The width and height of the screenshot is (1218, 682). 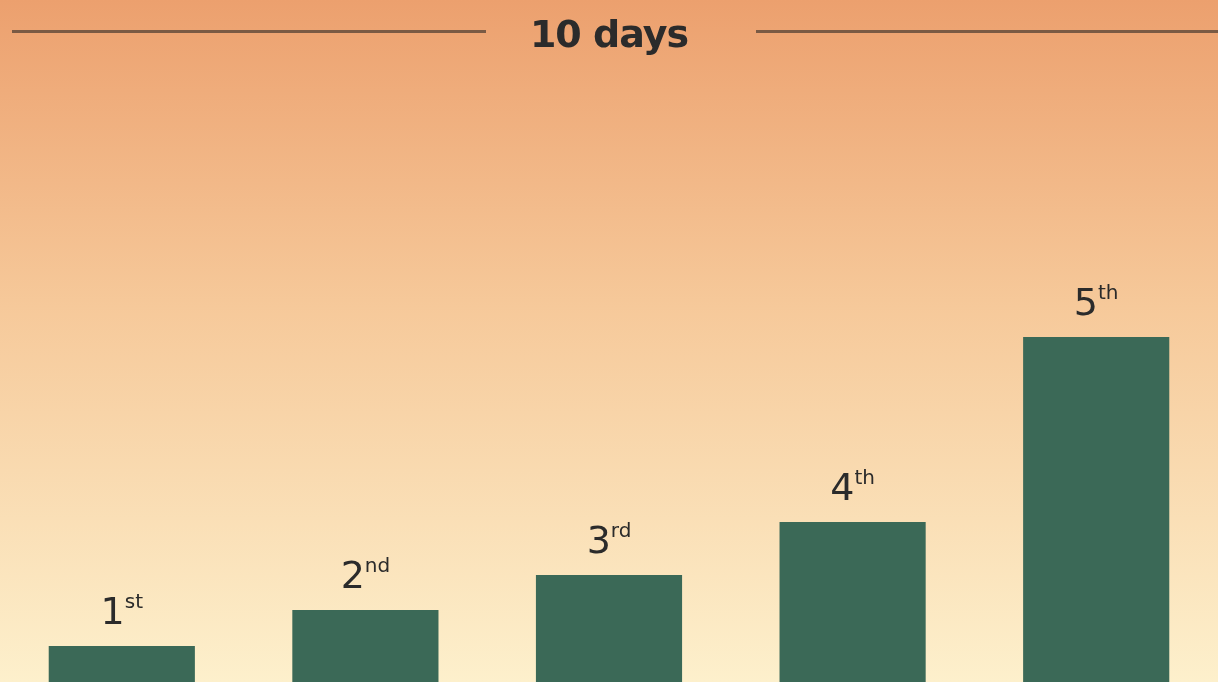 I want to click on chart-title: 10 days, so click(x=609, y=34).